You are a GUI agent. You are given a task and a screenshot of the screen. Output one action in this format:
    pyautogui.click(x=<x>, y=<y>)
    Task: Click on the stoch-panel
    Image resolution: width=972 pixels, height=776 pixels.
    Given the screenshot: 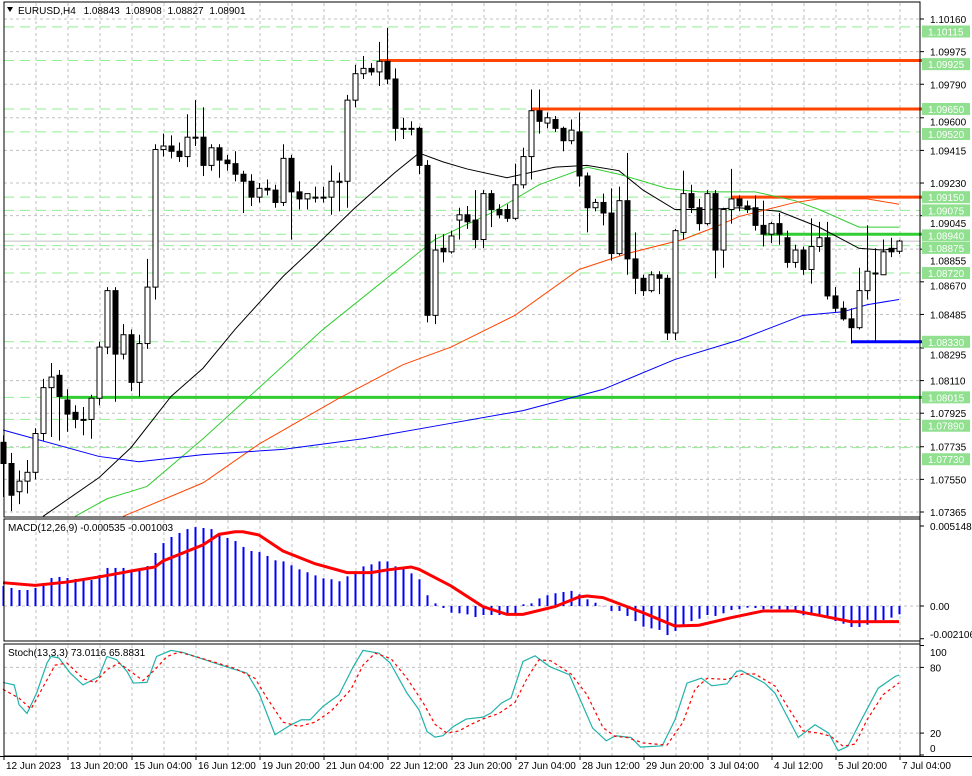 What is the action you would take?
    pyautogui.click(x=461, y=700)
    